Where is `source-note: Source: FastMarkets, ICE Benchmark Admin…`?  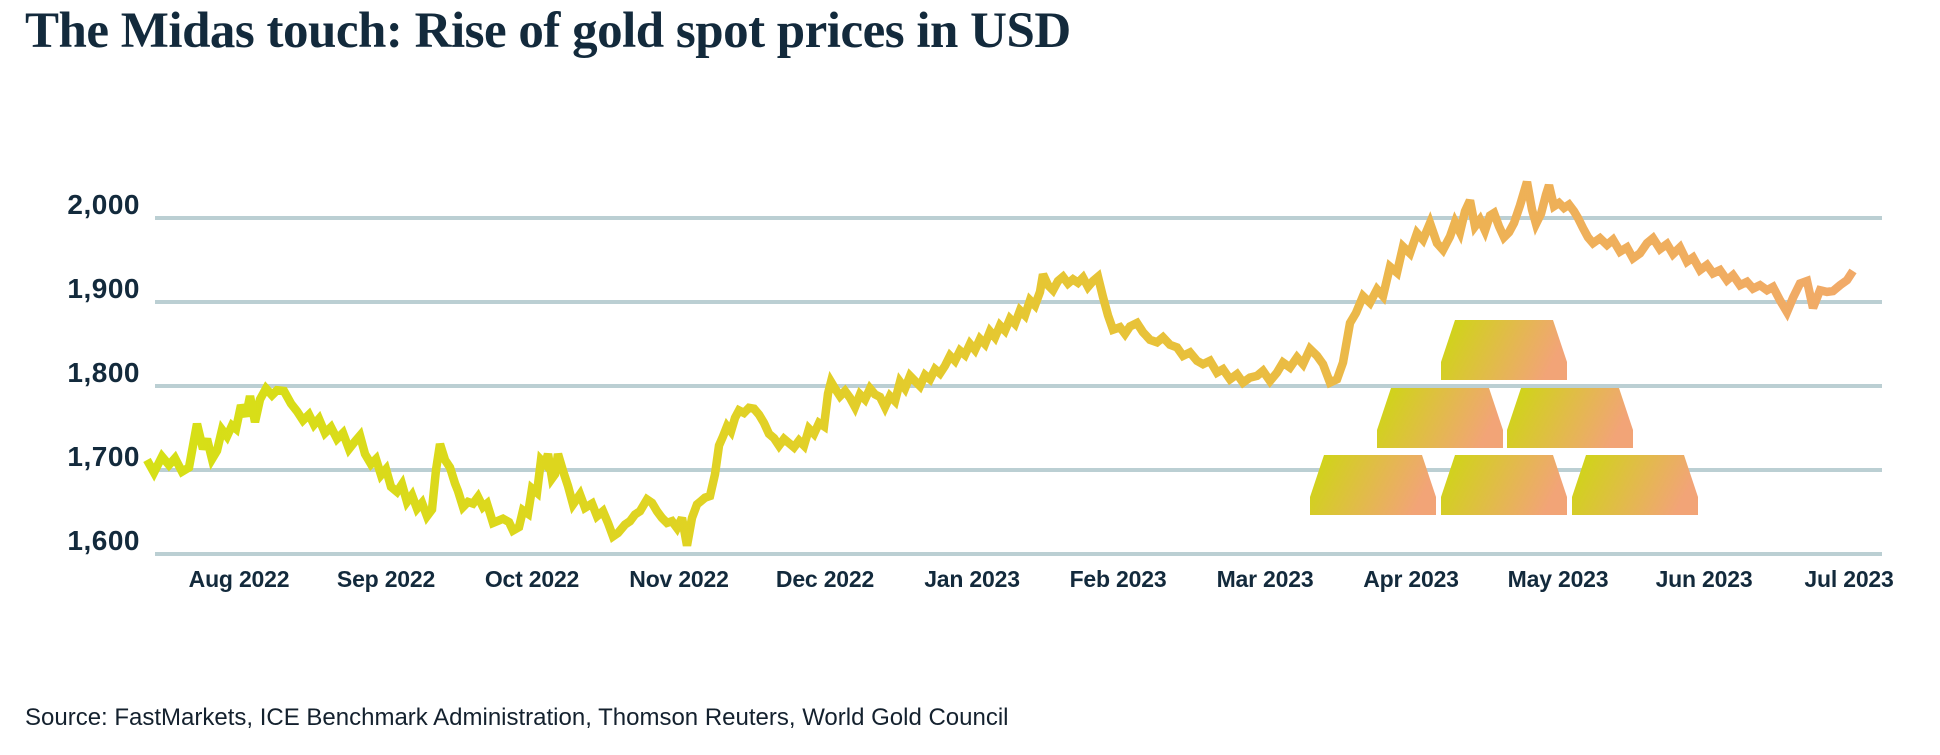
source-note: Source: FastMarkets, ICE Benchmark Admin… is located at coordinates (517, 717).